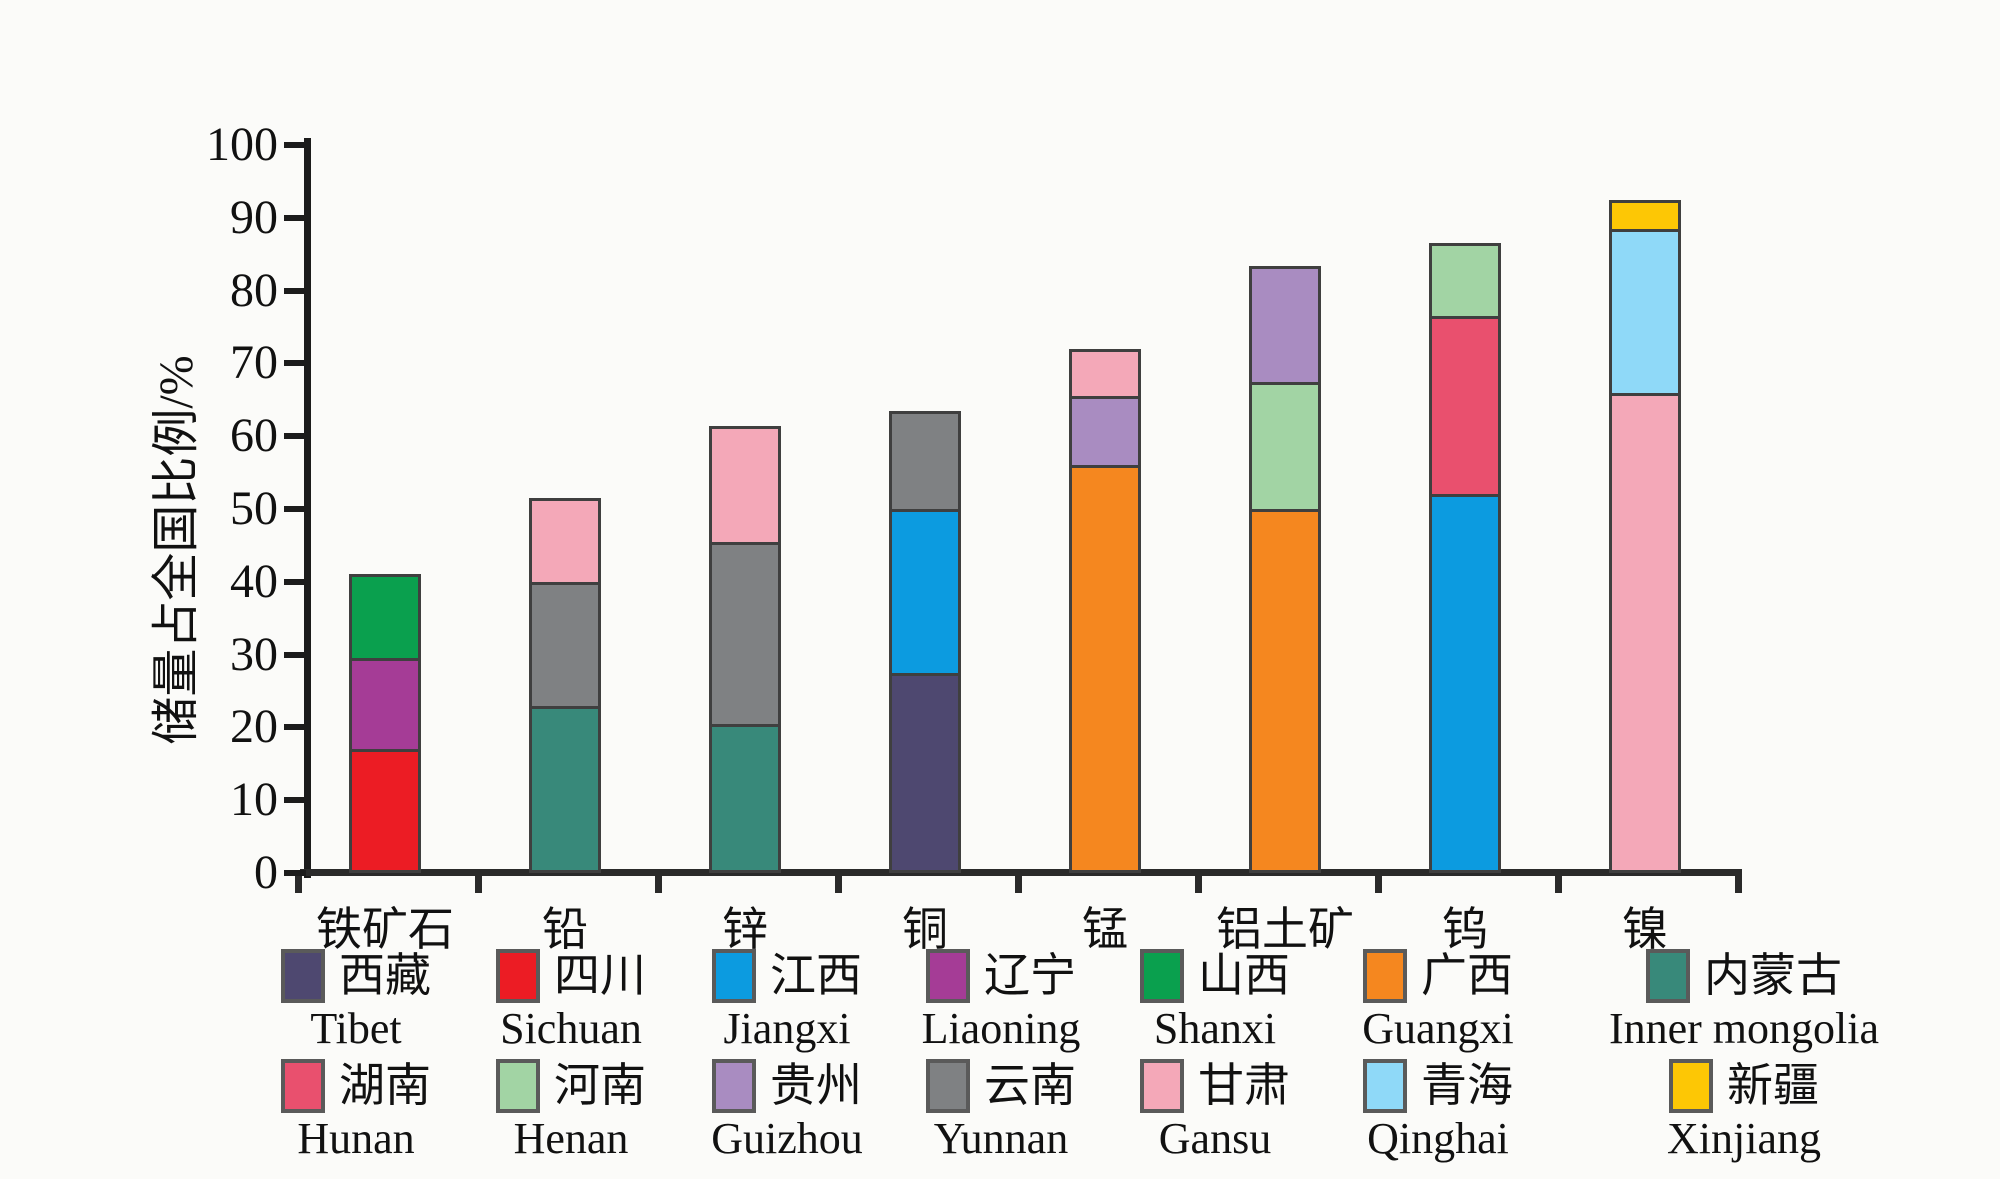 This screenshot has height=1179, width=2000. What do you see at coordinates (356, 976) in the screenshot?
I see `legend-entry: 西藏` at bounding box center [356, 976].